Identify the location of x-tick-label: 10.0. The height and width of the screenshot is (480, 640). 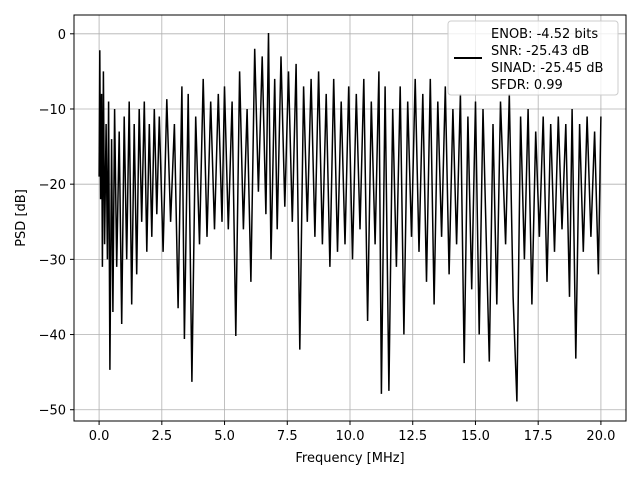
(350, 436).